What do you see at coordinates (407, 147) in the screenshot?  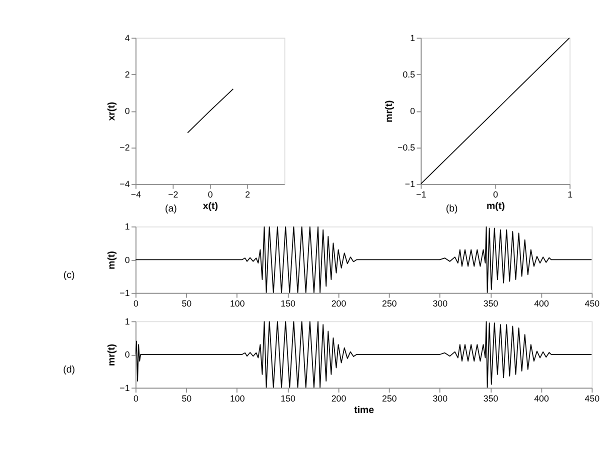 I see `y-tick-label: −0.5` at bounding box center [407, 147].